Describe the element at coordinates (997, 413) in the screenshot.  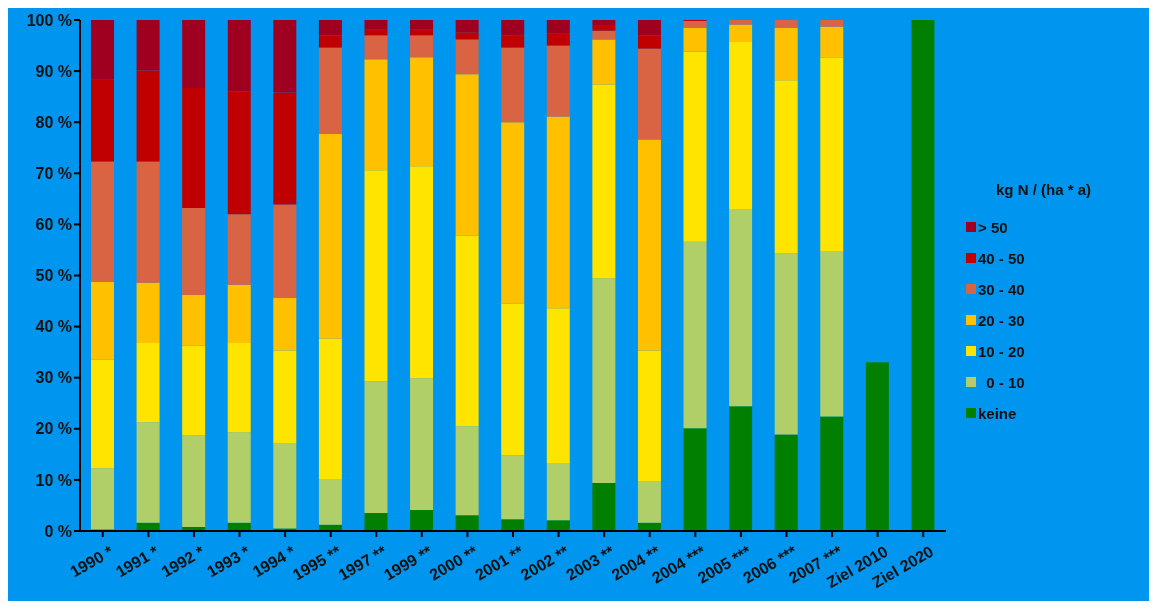
I see `legend-label: keine` at that location.